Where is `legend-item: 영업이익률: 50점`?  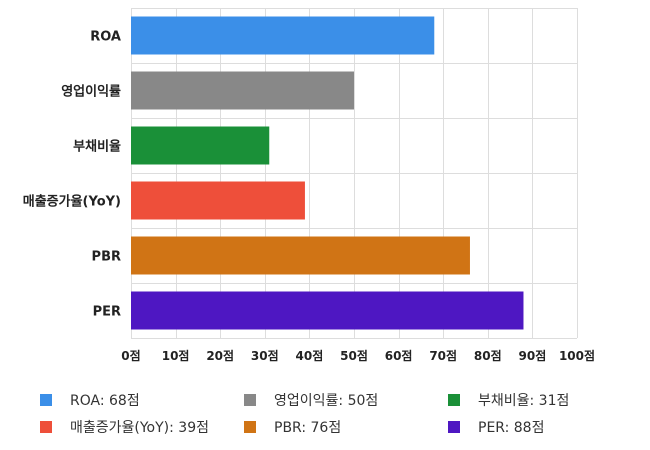 legend-item: 영업이익률: 50점 is located at coordinates (311, 400).